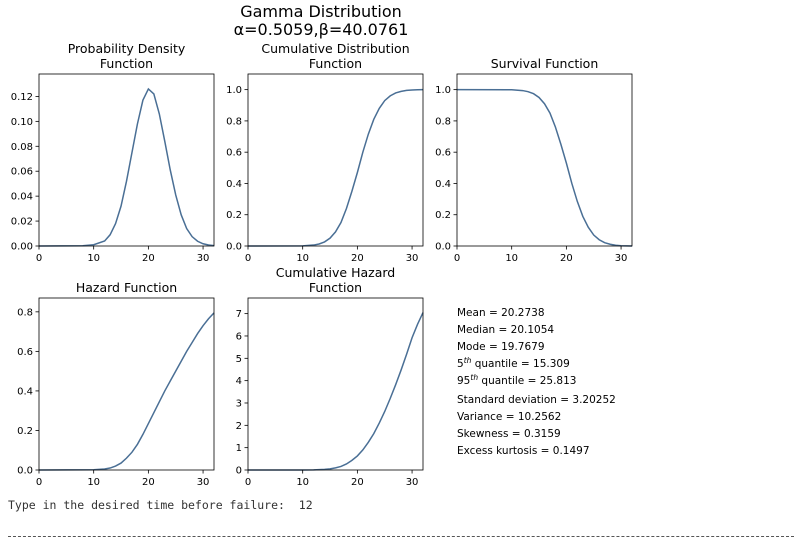 This screenshot has width=803, height=547. I want to click on hazard-function-ytick-label: 0.2, so click(25, 431).